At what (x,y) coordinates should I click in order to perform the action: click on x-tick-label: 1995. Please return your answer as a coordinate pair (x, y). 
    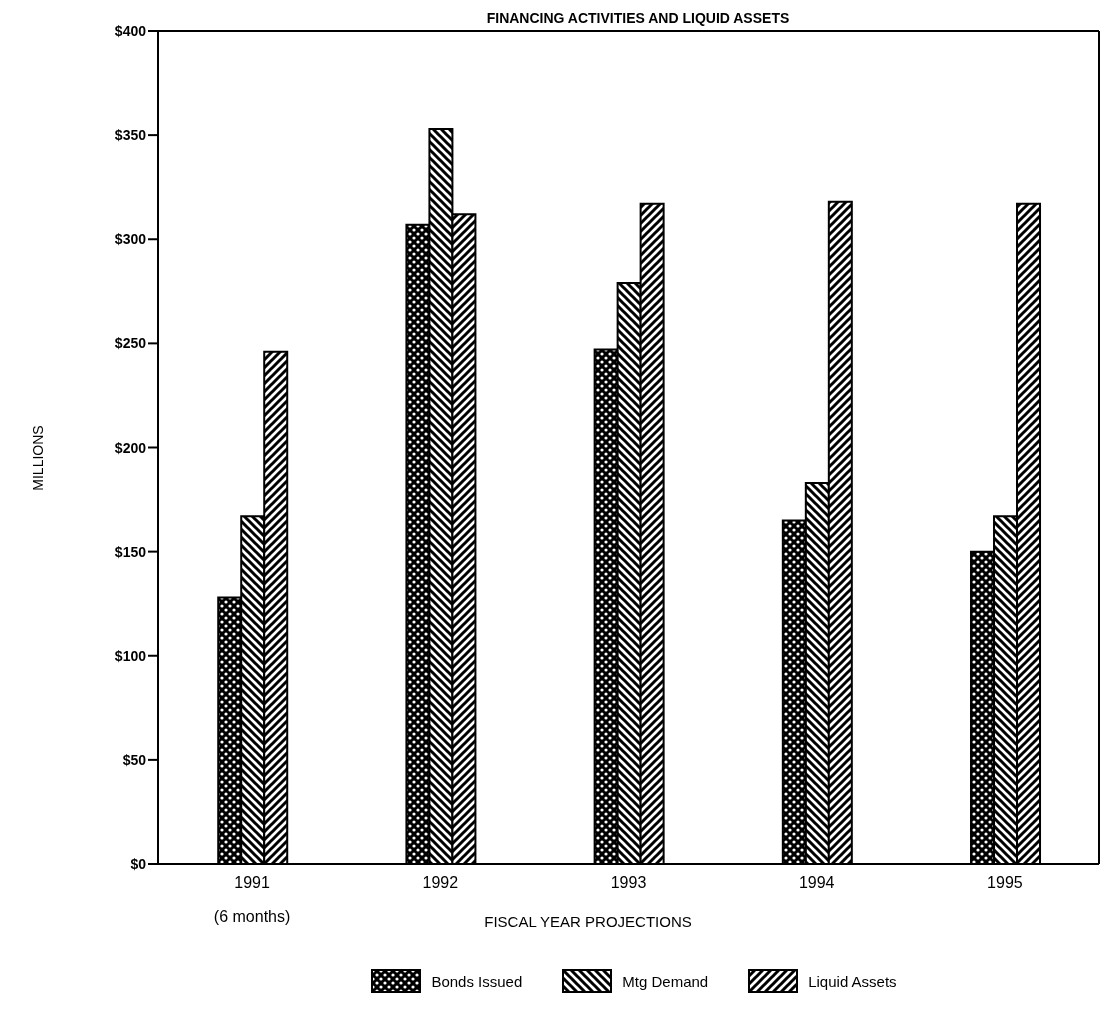
    Looking at the image, I should click on (1005, 882).